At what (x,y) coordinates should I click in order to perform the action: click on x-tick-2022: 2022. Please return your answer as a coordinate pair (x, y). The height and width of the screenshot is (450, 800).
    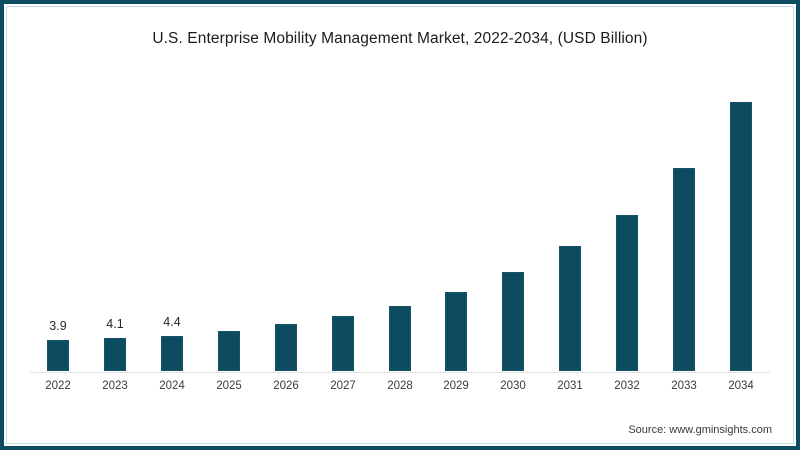
    Looking at the image, I should click on (58, 386).